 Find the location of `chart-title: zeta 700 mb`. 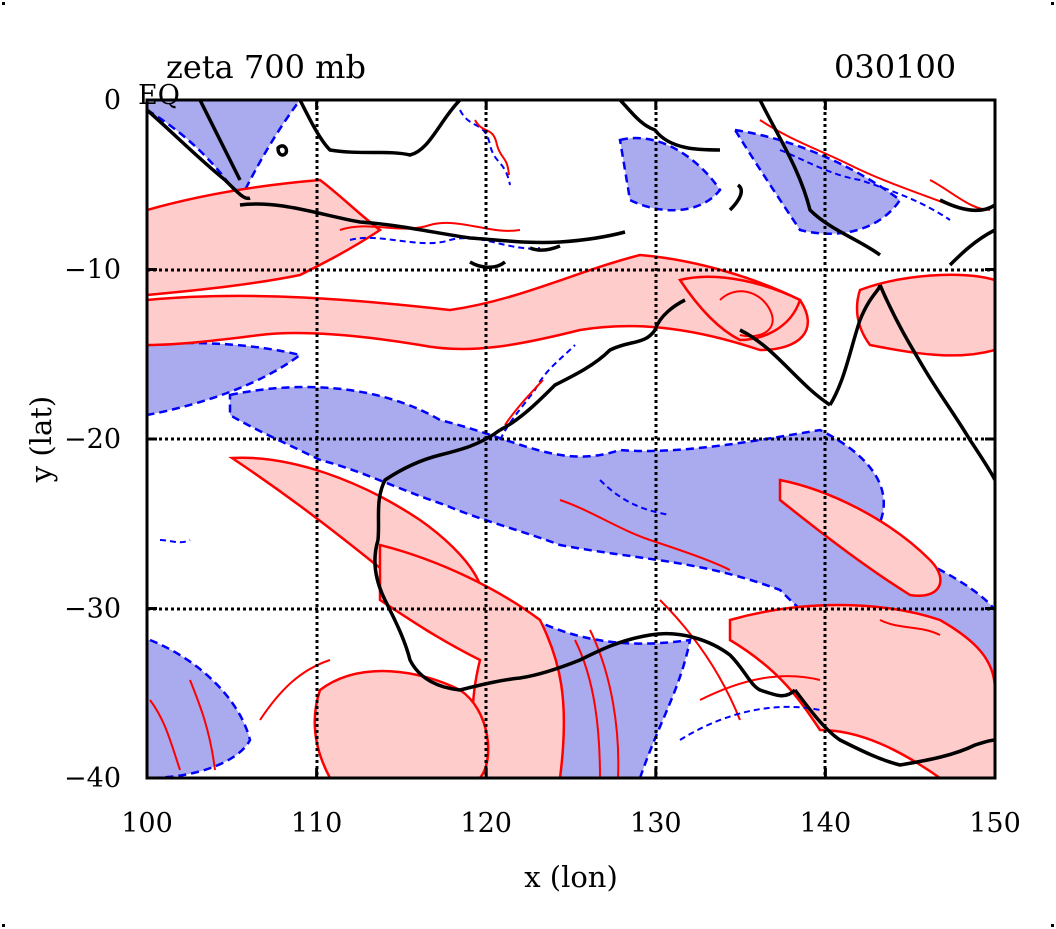

chart-title: zeta 700 mb is located at coordinates (266, 67).